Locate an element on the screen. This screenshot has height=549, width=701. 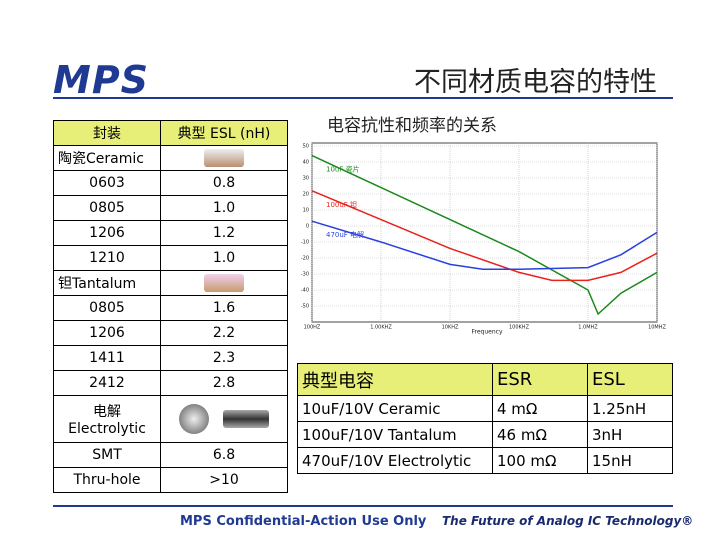
y-tick-label: -20 is located at coordinates (305, 259).